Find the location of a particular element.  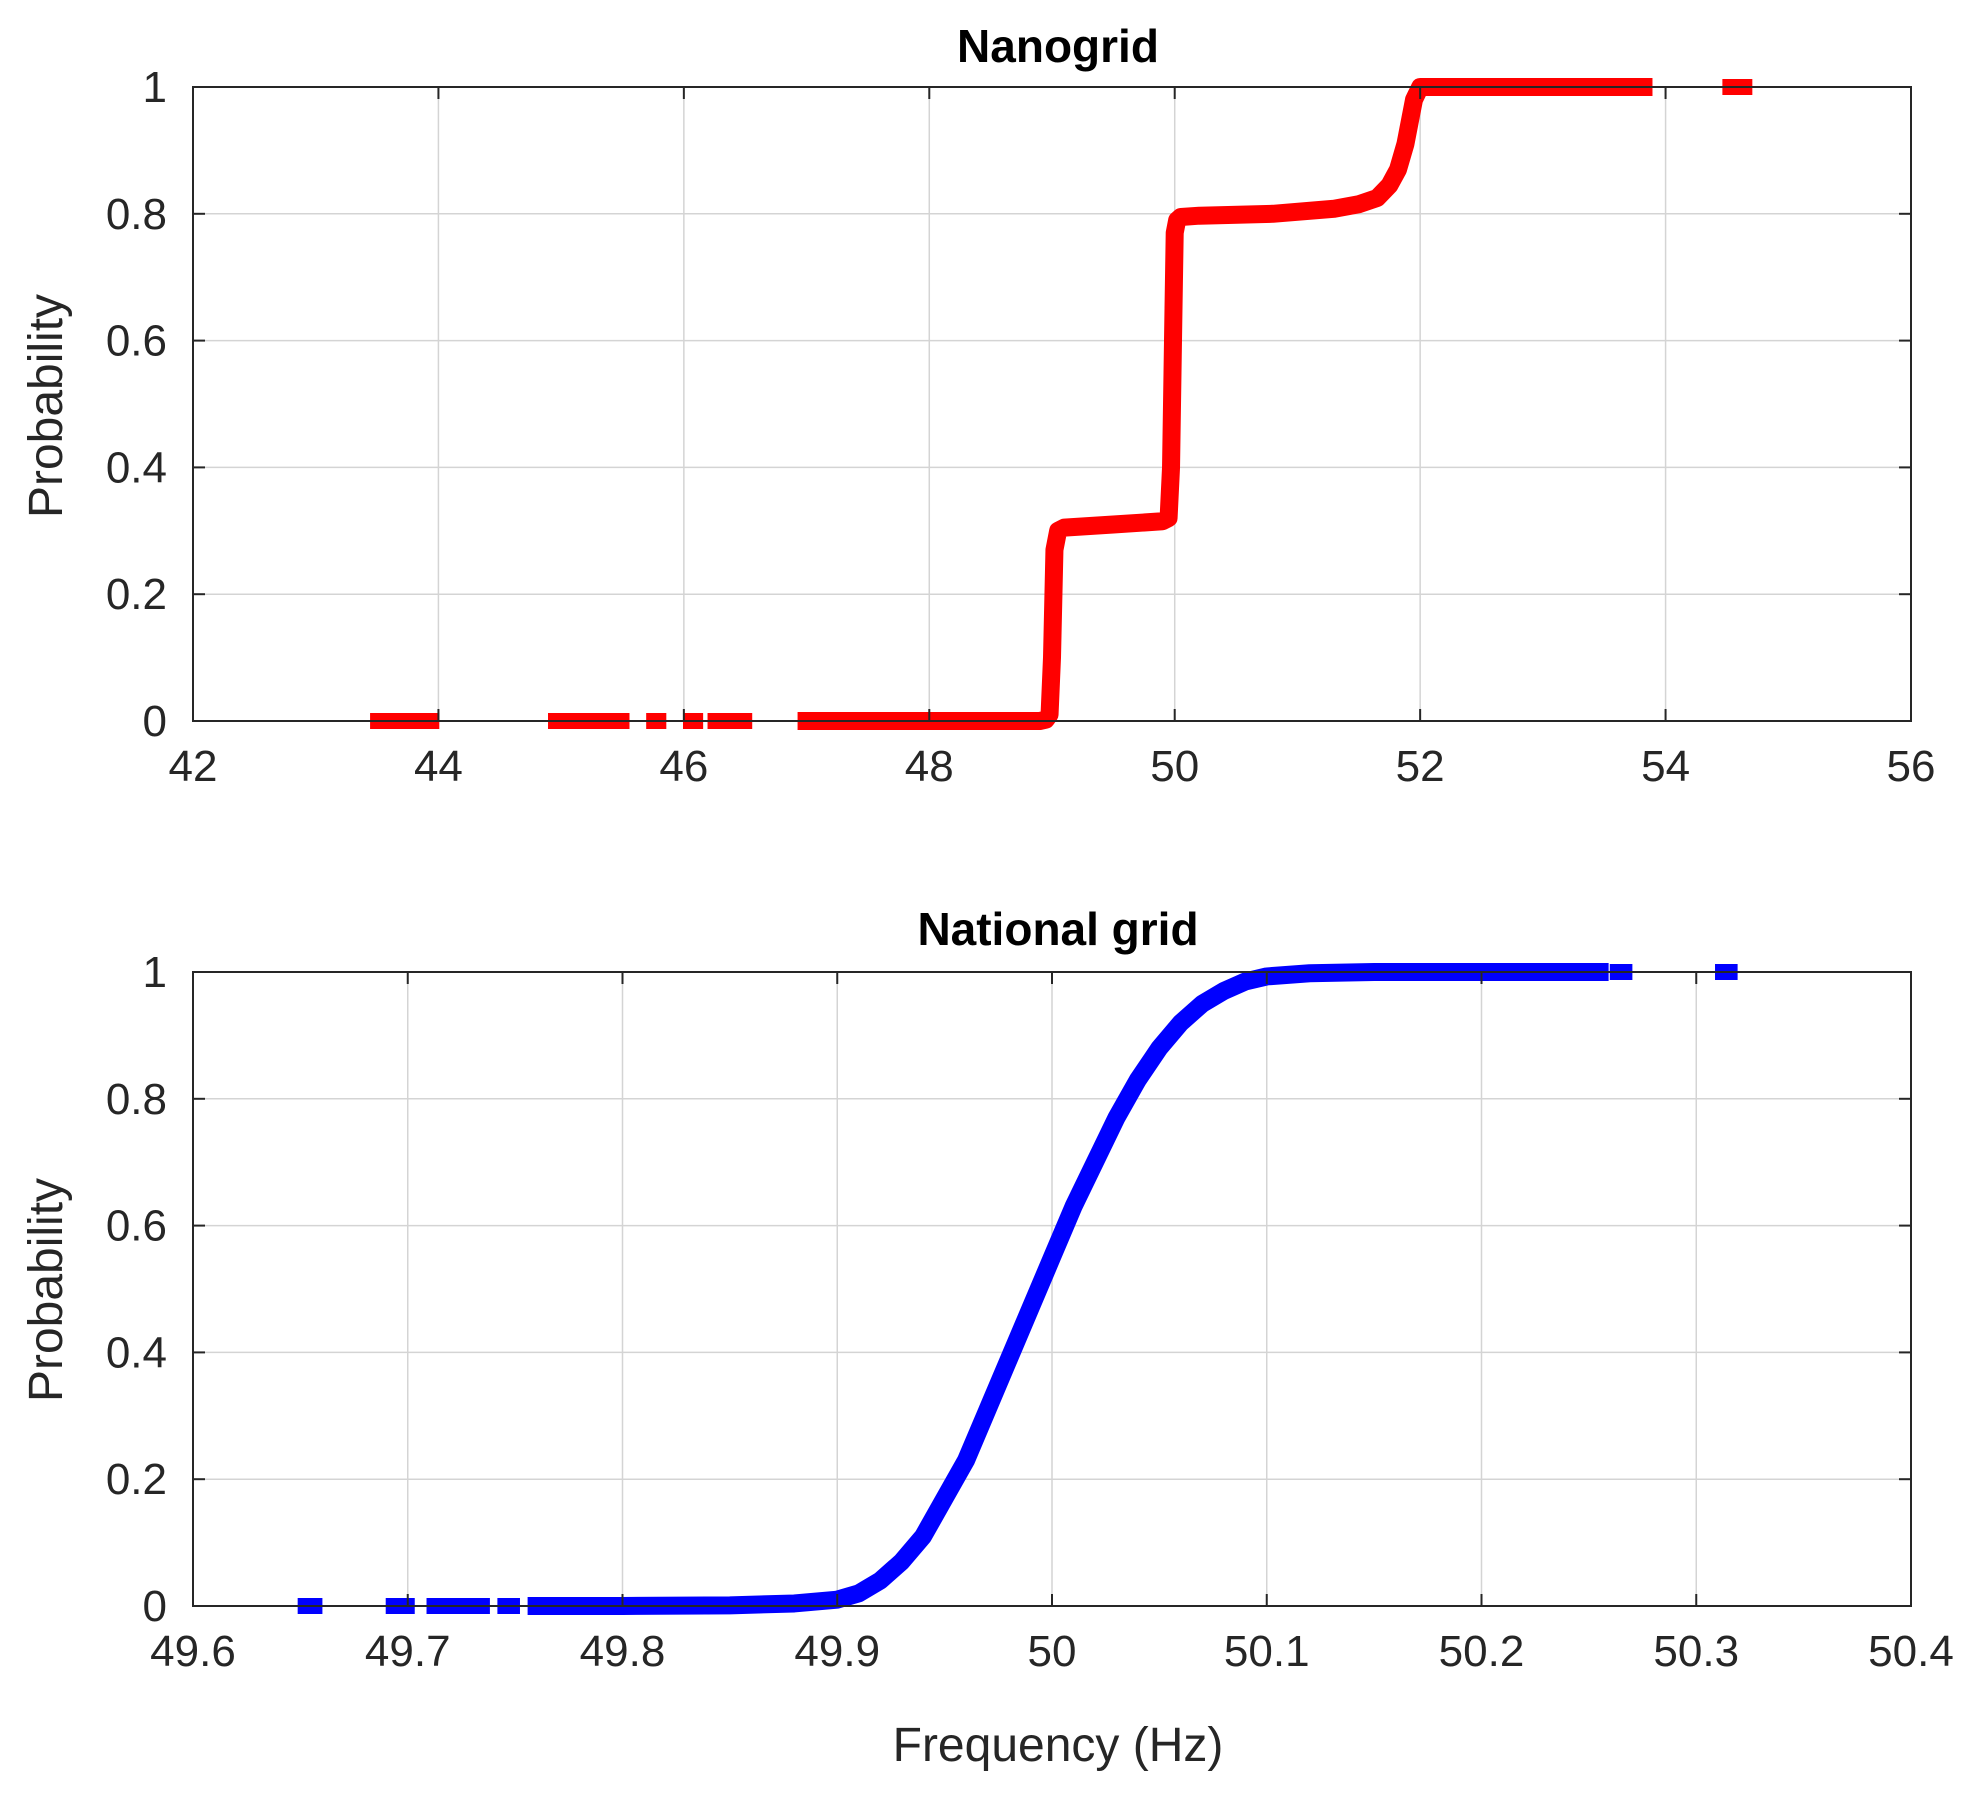

x-tick-label: 50.4 is located at coordinates (1911, 1651).